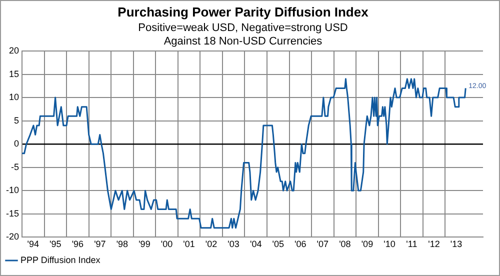 The height and width of the screenshot is (276, 500). What do you see at coordinates (13, 237) in the screenshot?
I see `y-tick-label: -20` at bounding box center [13, 237].